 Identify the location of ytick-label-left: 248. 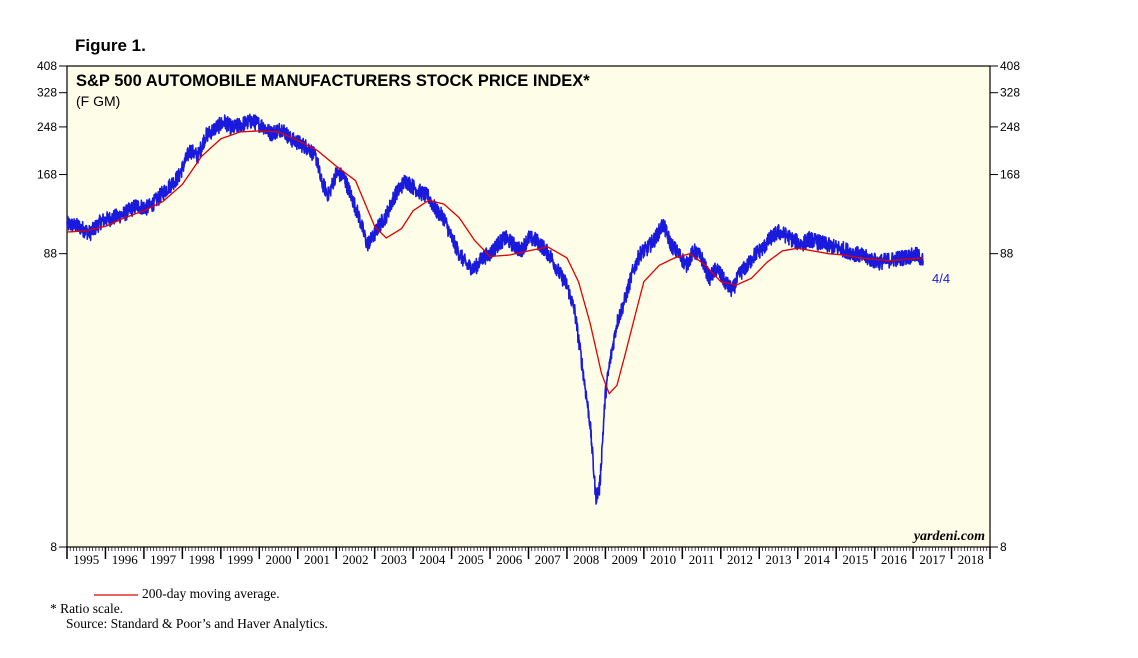
(47, 127).